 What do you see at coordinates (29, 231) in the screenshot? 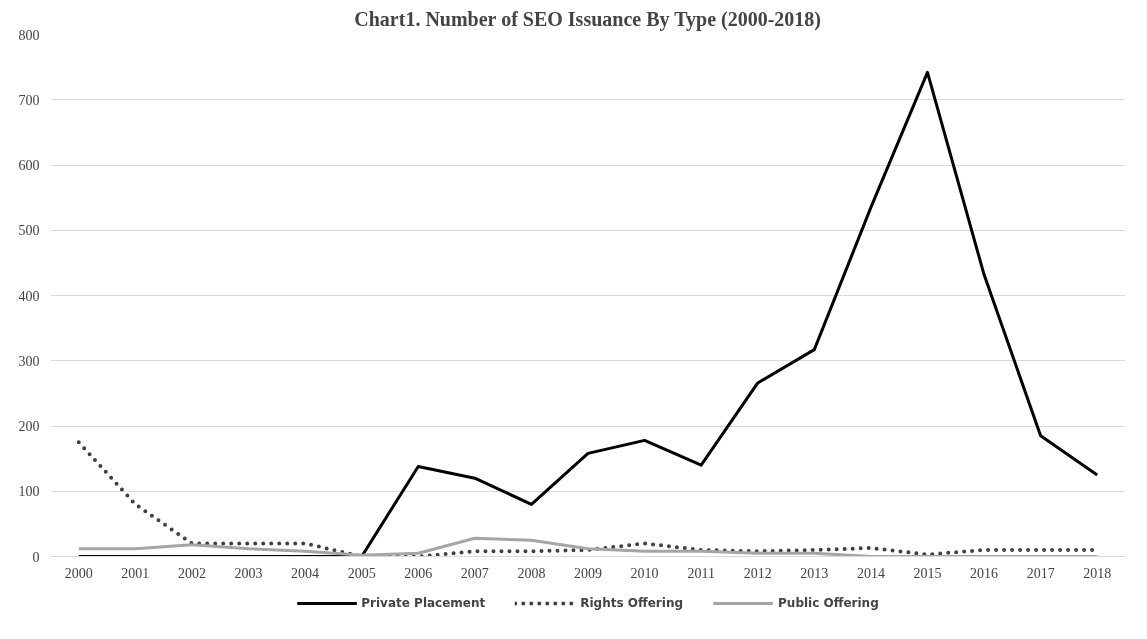
I see `y-tick-label: 500` at bounding box center [29, 231].